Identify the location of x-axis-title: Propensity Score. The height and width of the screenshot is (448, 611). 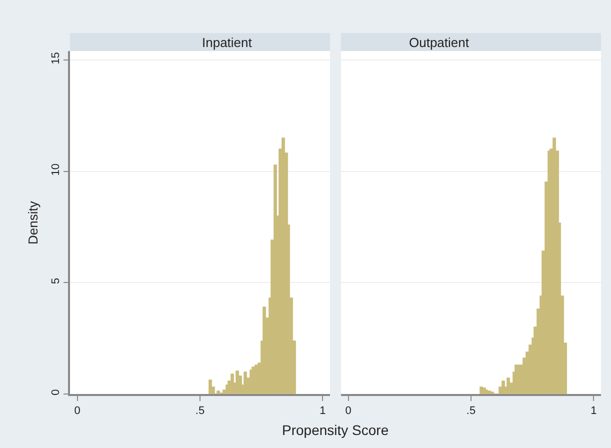
(335, 430).